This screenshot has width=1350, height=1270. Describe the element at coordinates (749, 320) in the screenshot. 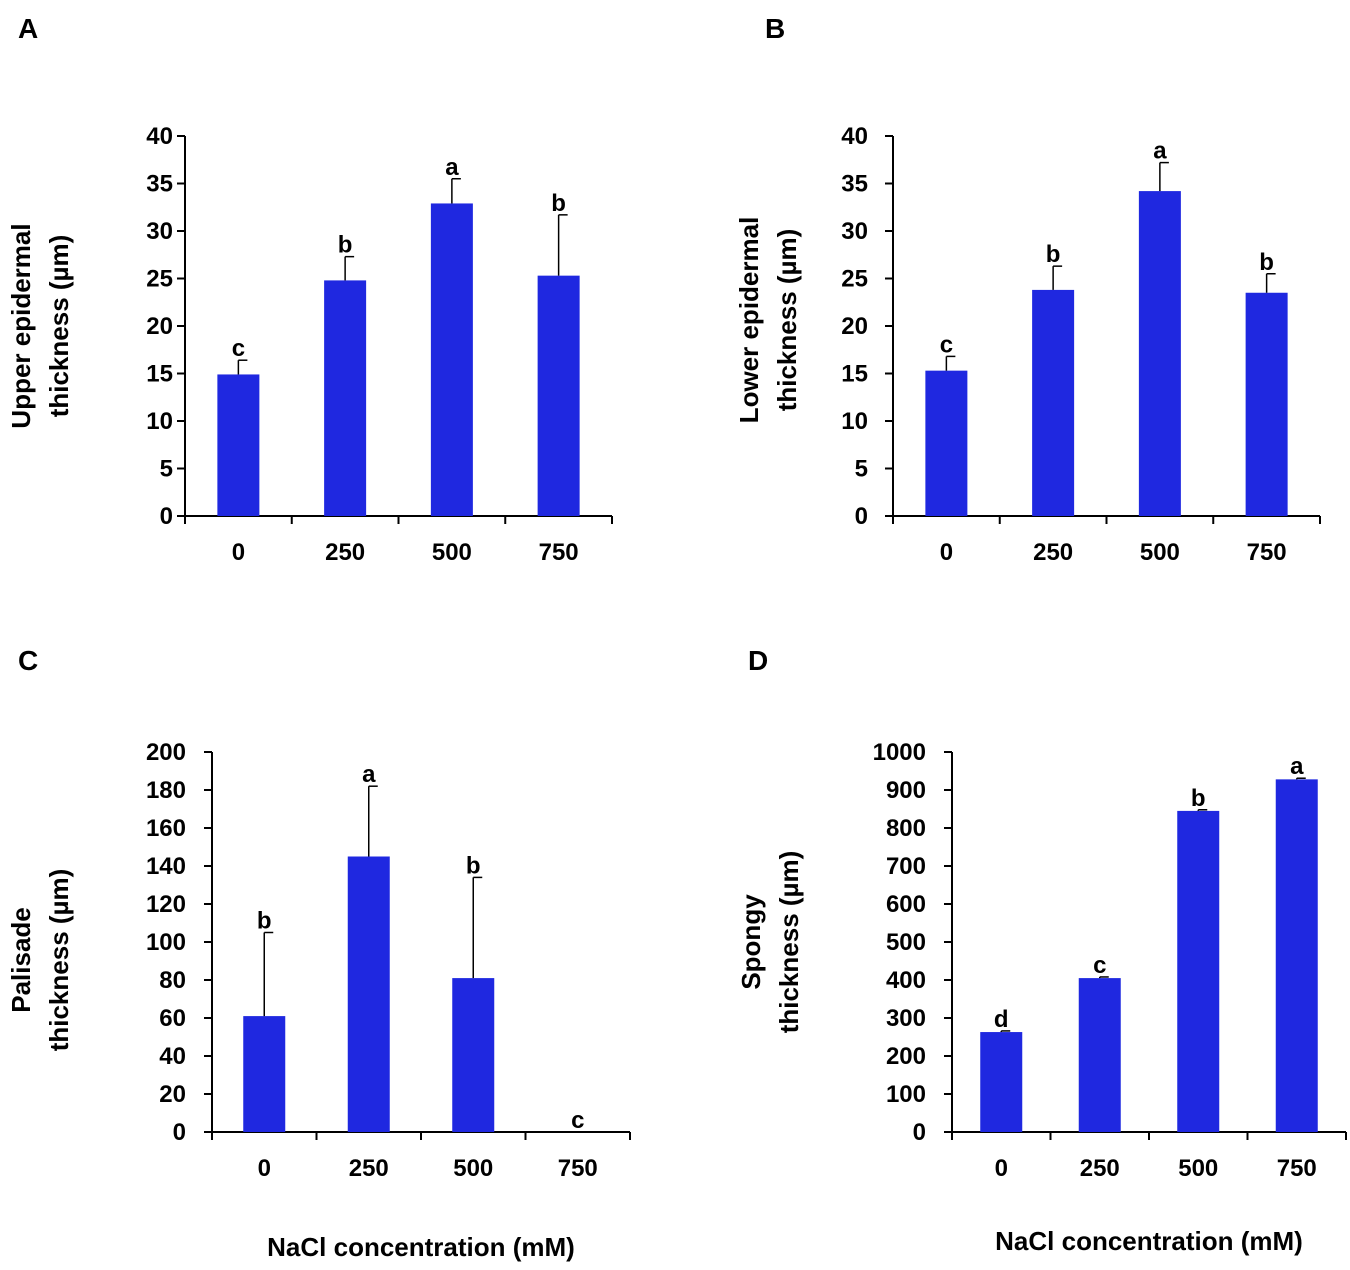

I see `y-axis-title: Lower epidermal` at that location.